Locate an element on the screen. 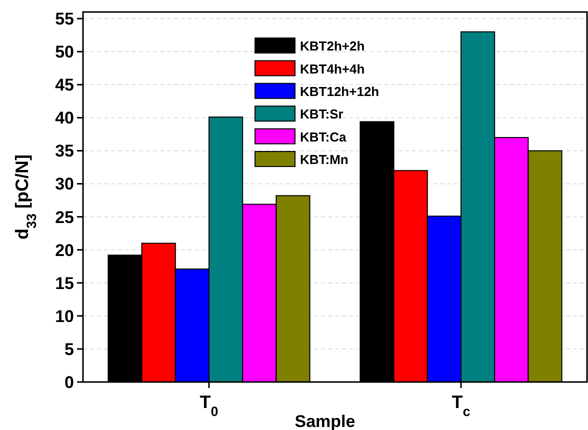  y-tick-label: 40 is located at coordinates (64, 118).